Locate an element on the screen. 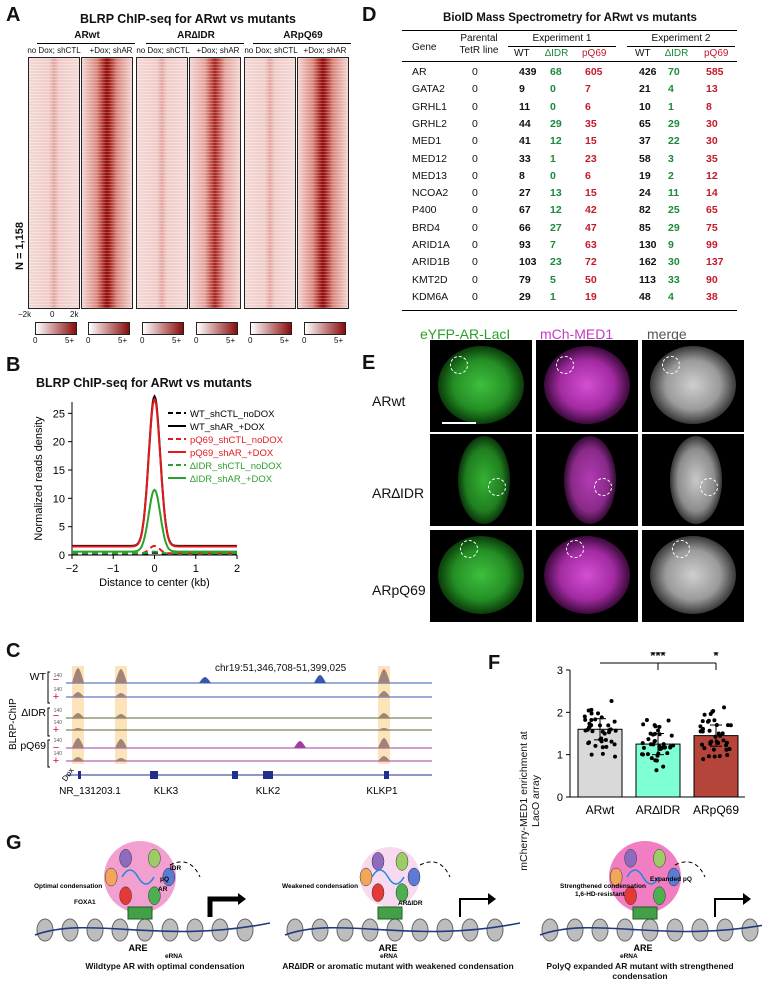  count-cell: 103 is located at coordinates (528, 262).